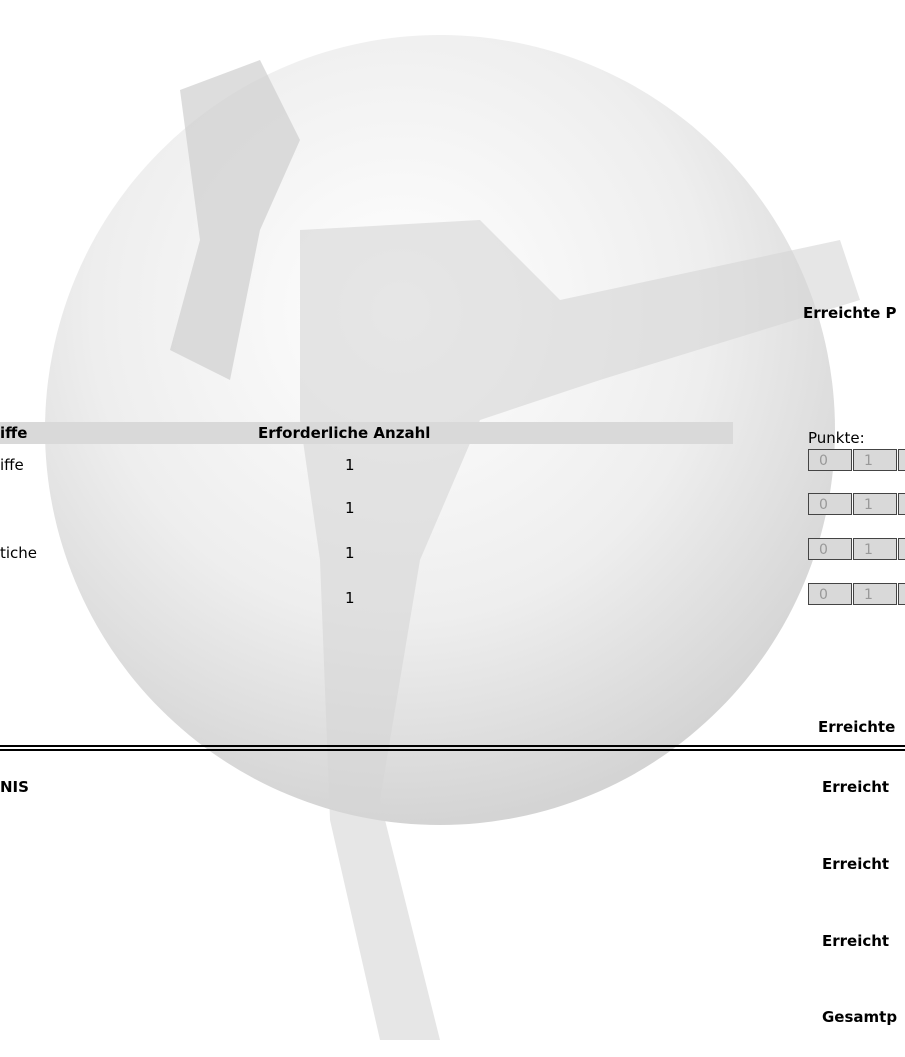  I want to click on points-title: Erreichte P, so click(850, 313).